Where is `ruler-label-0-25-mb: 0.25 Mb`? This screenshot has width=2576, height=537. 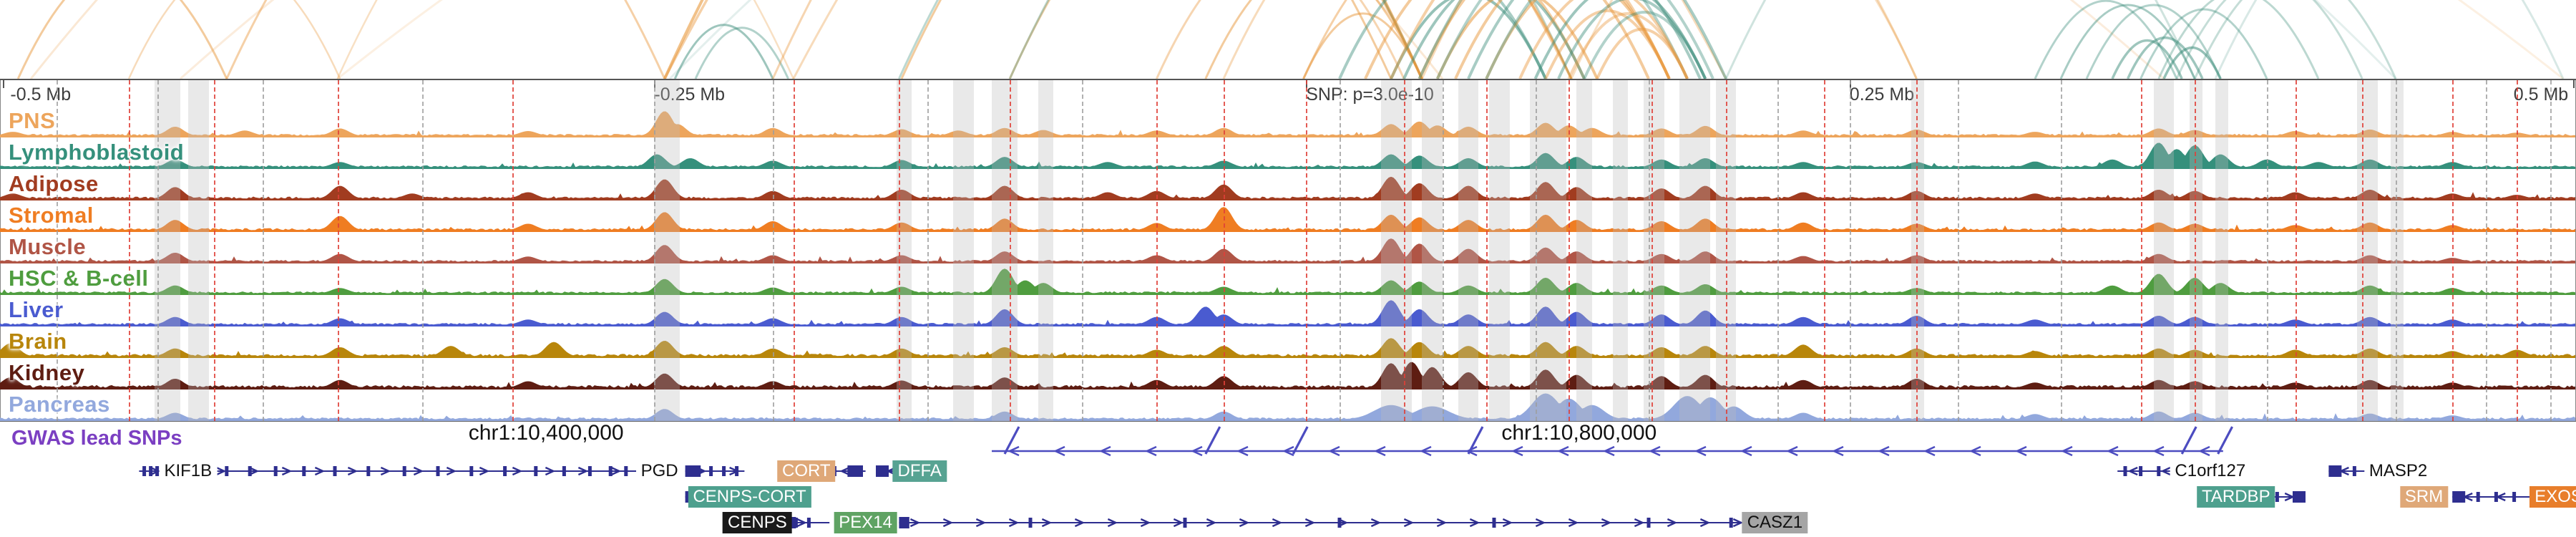
ruler-label-0-25-mb: 0.25 Mb is located at coordinates (1882, 94).